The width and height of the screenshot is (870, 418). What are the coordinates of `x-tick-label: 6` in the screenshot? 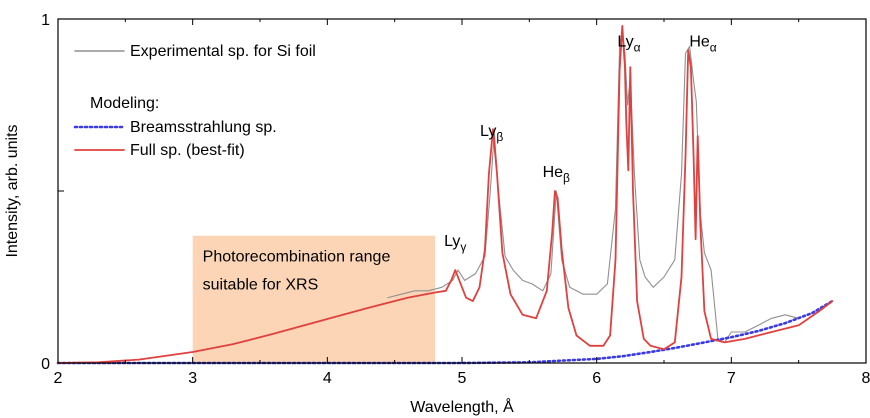 It's located at (596, 378).